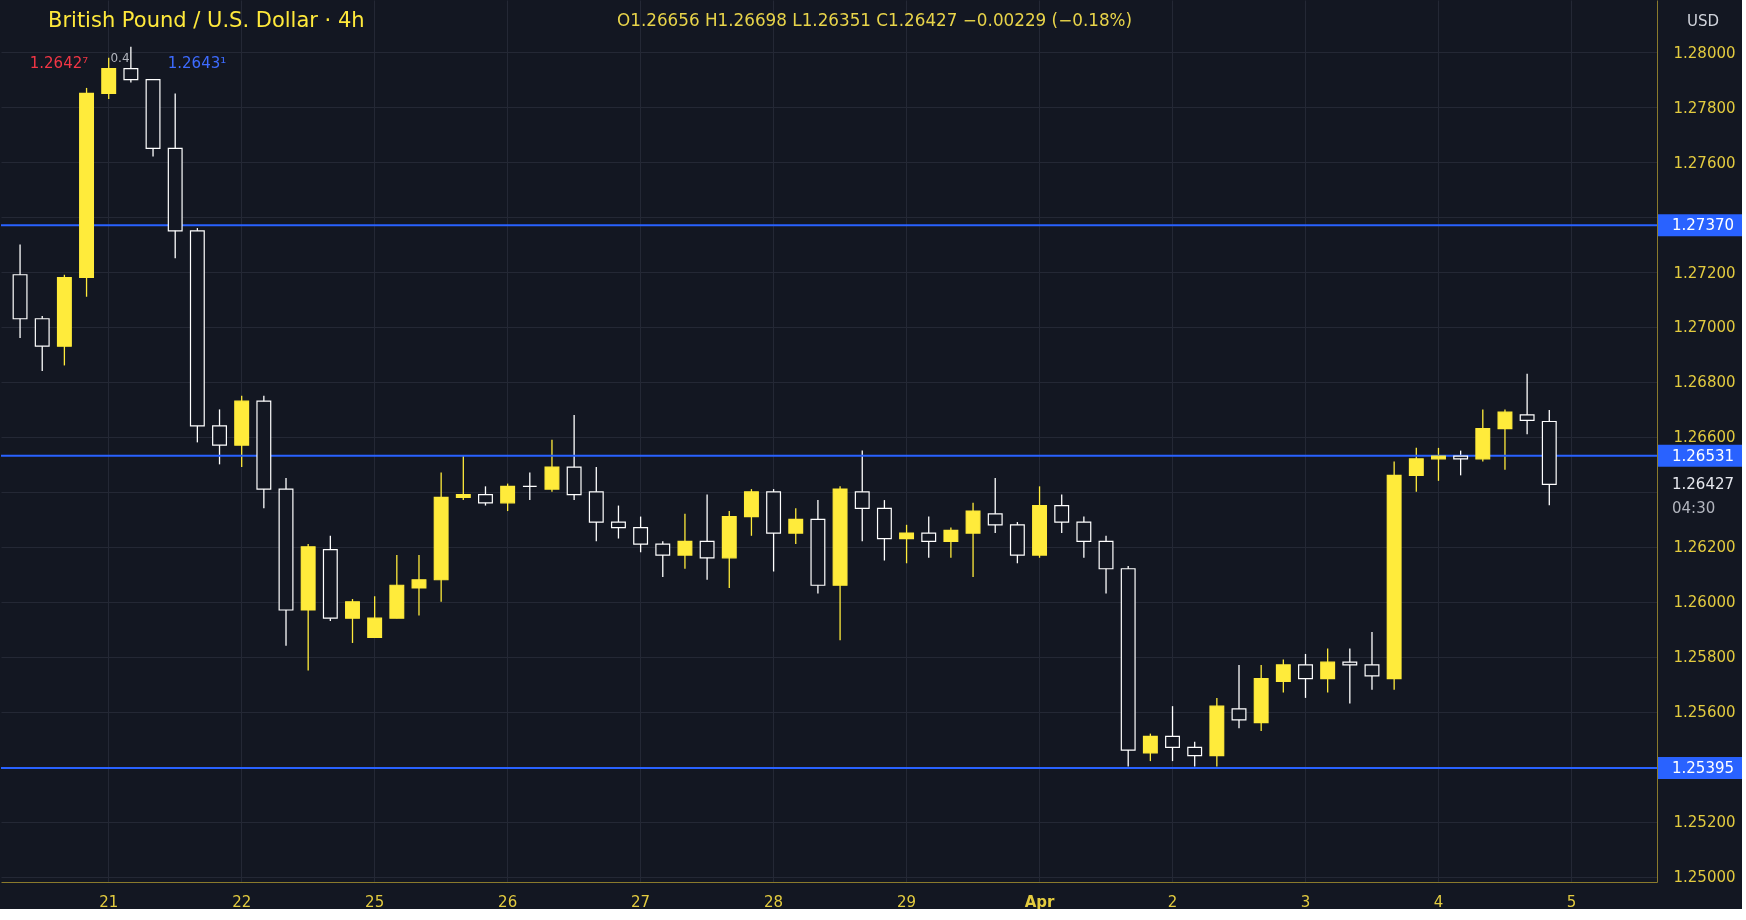 This screenshot has height=920, width=1746. I want to click on x-tick-label: 29, so click(907, 901).